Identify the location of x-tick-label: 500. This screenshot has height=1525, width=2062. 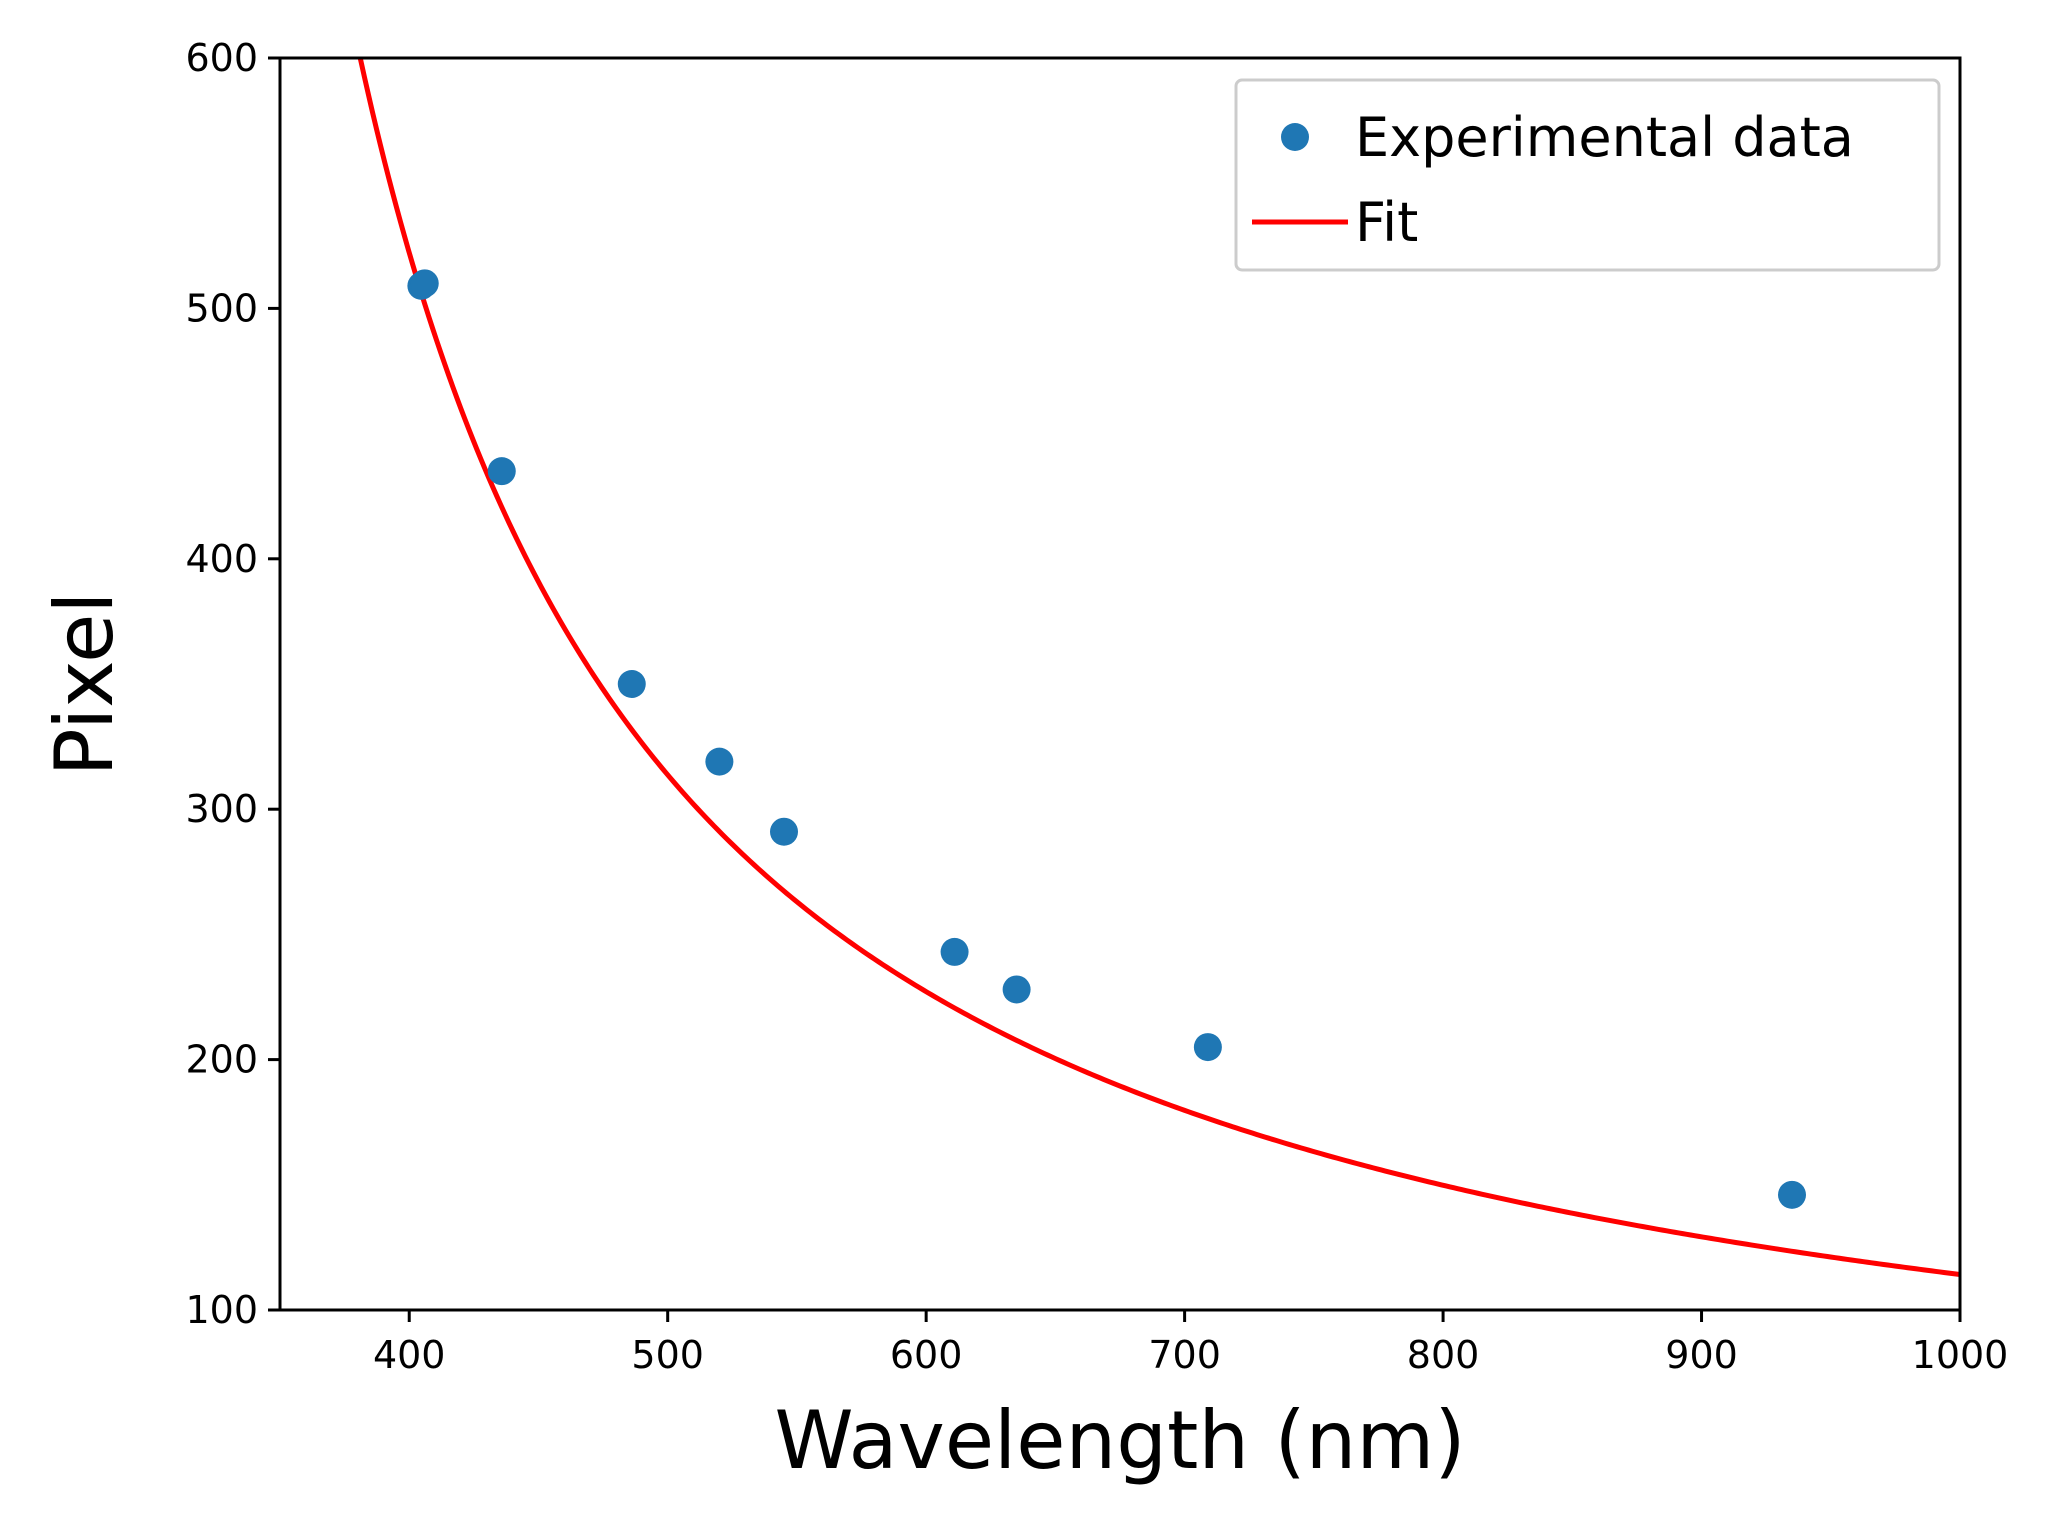
(667, 1355).